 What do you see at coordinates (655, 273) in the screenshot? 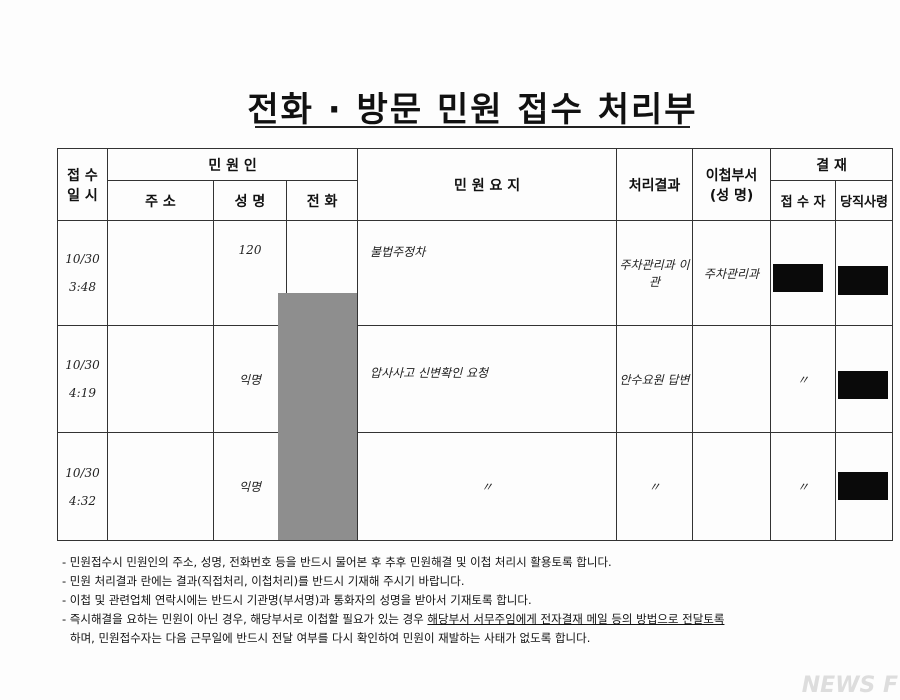
I see `result-cell: 주차관리과 이관` at bounding box center [655, 273].